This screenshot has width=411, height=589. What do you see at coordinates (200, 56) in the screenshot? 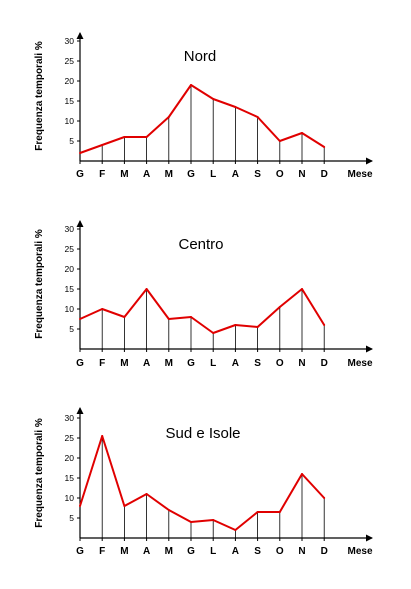
I see `chart-title: Nord` at bounding box center [200, 56].